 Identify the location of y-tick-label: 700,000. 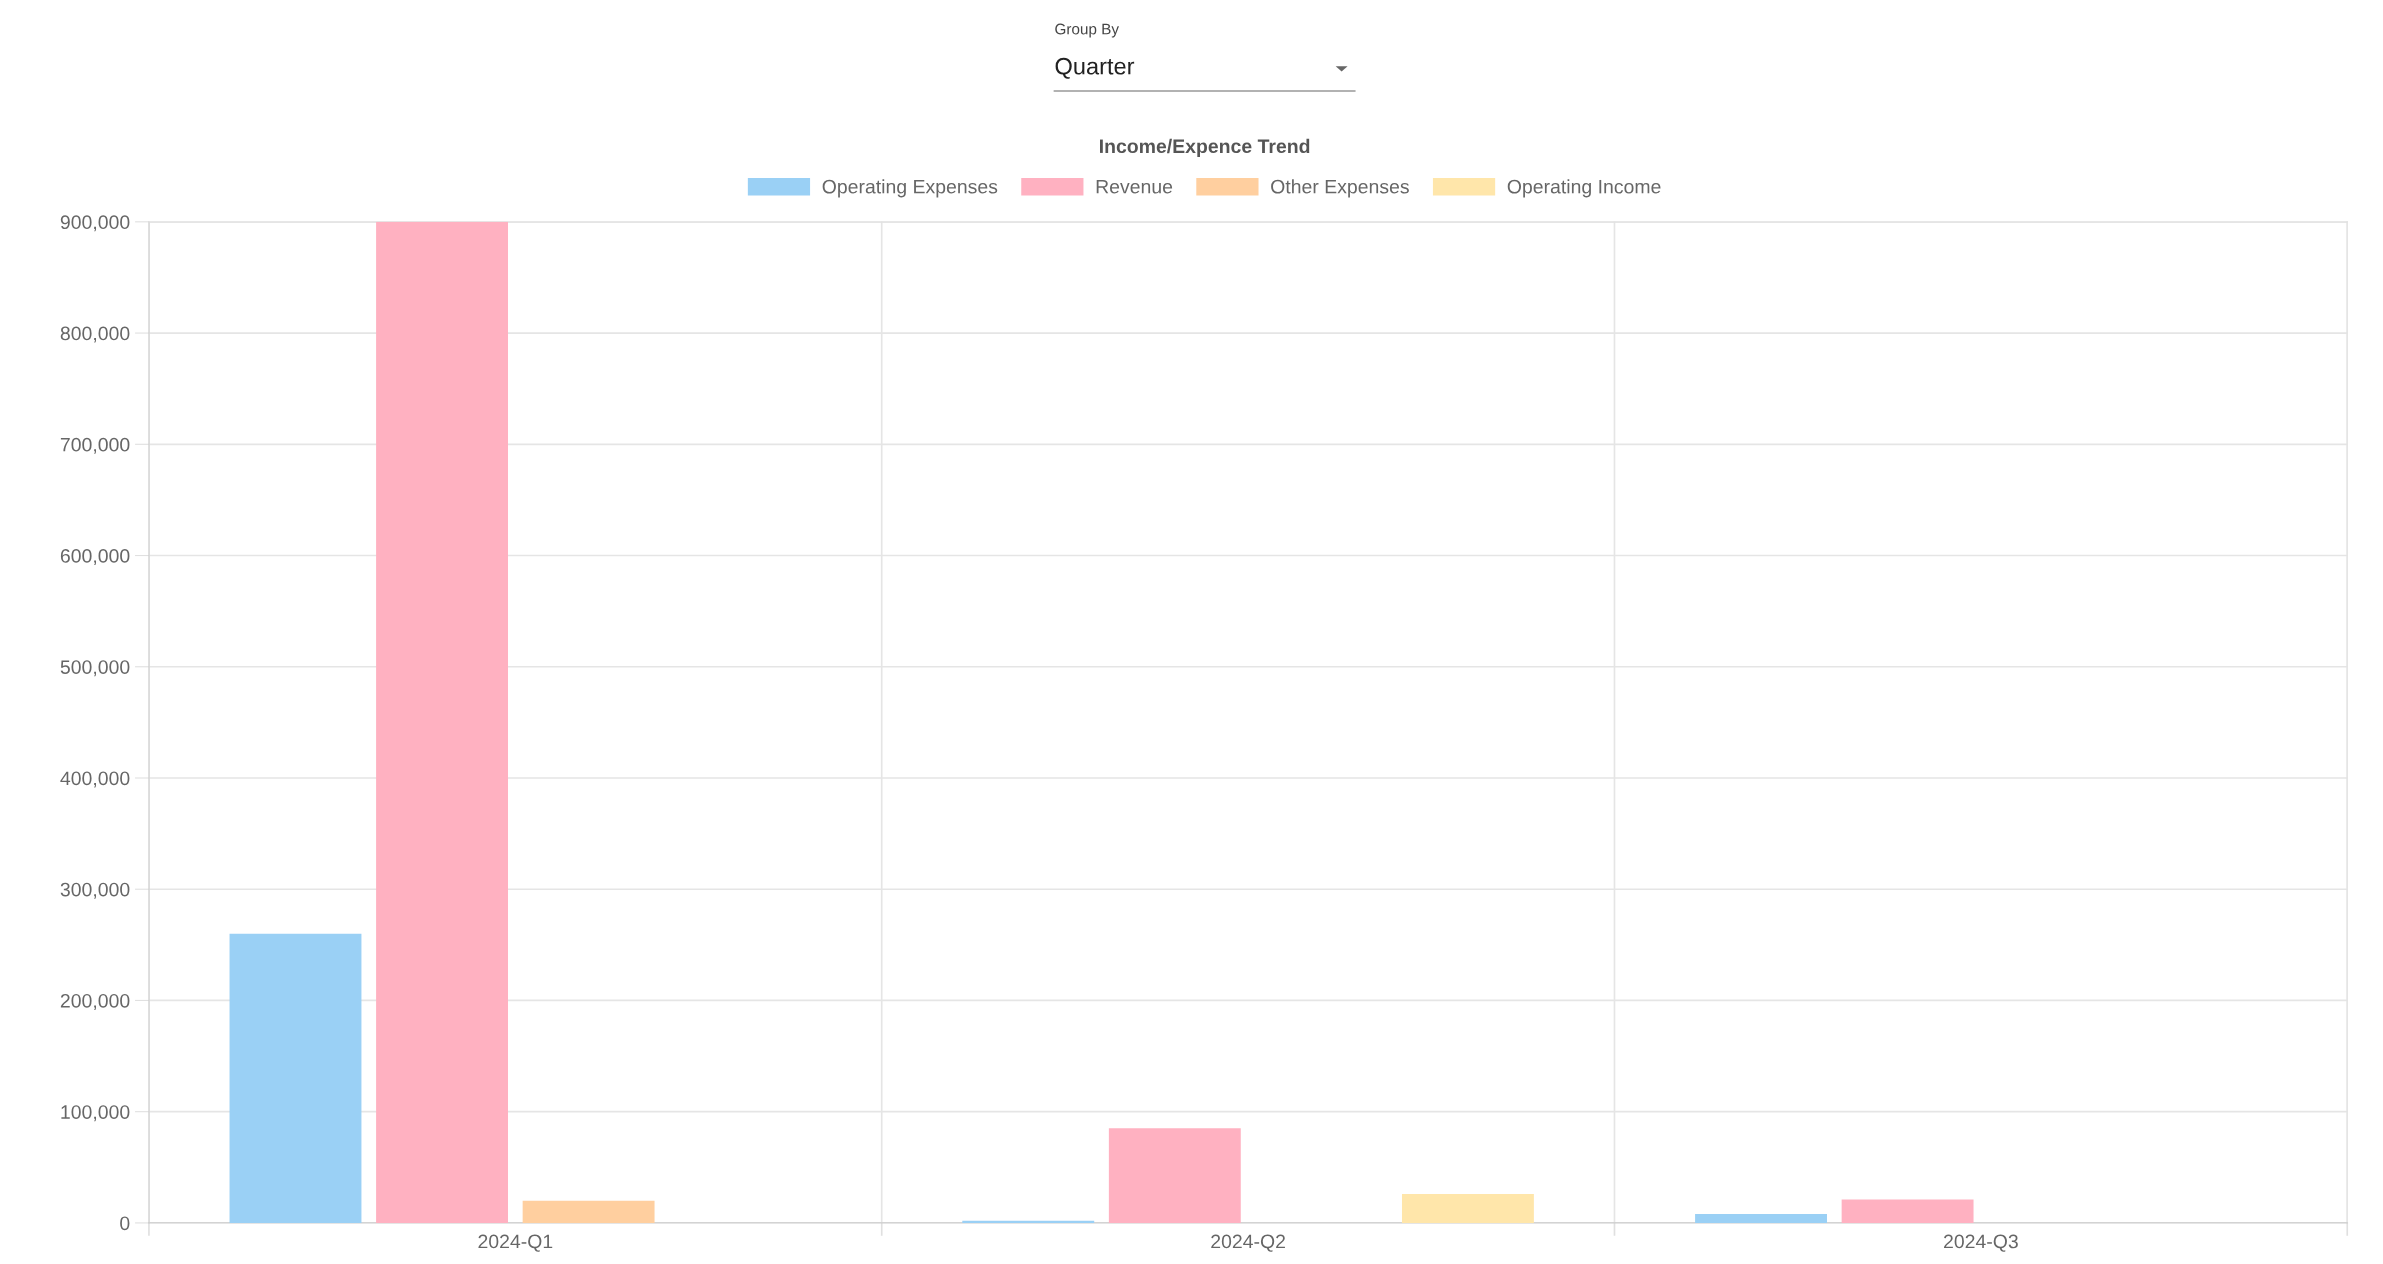
(95, 445).